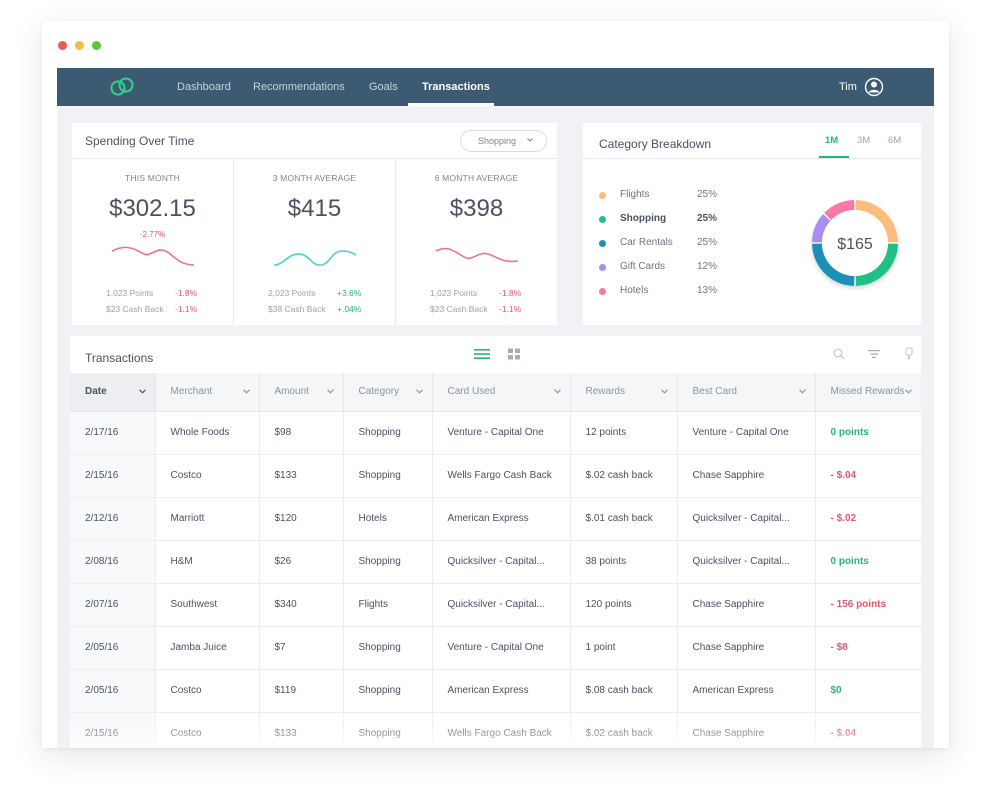 The image size is (991, 810). Describe the element at coordinates (832, 140) in the screenshot. I see `period-tab-1m: 1M` at that location.